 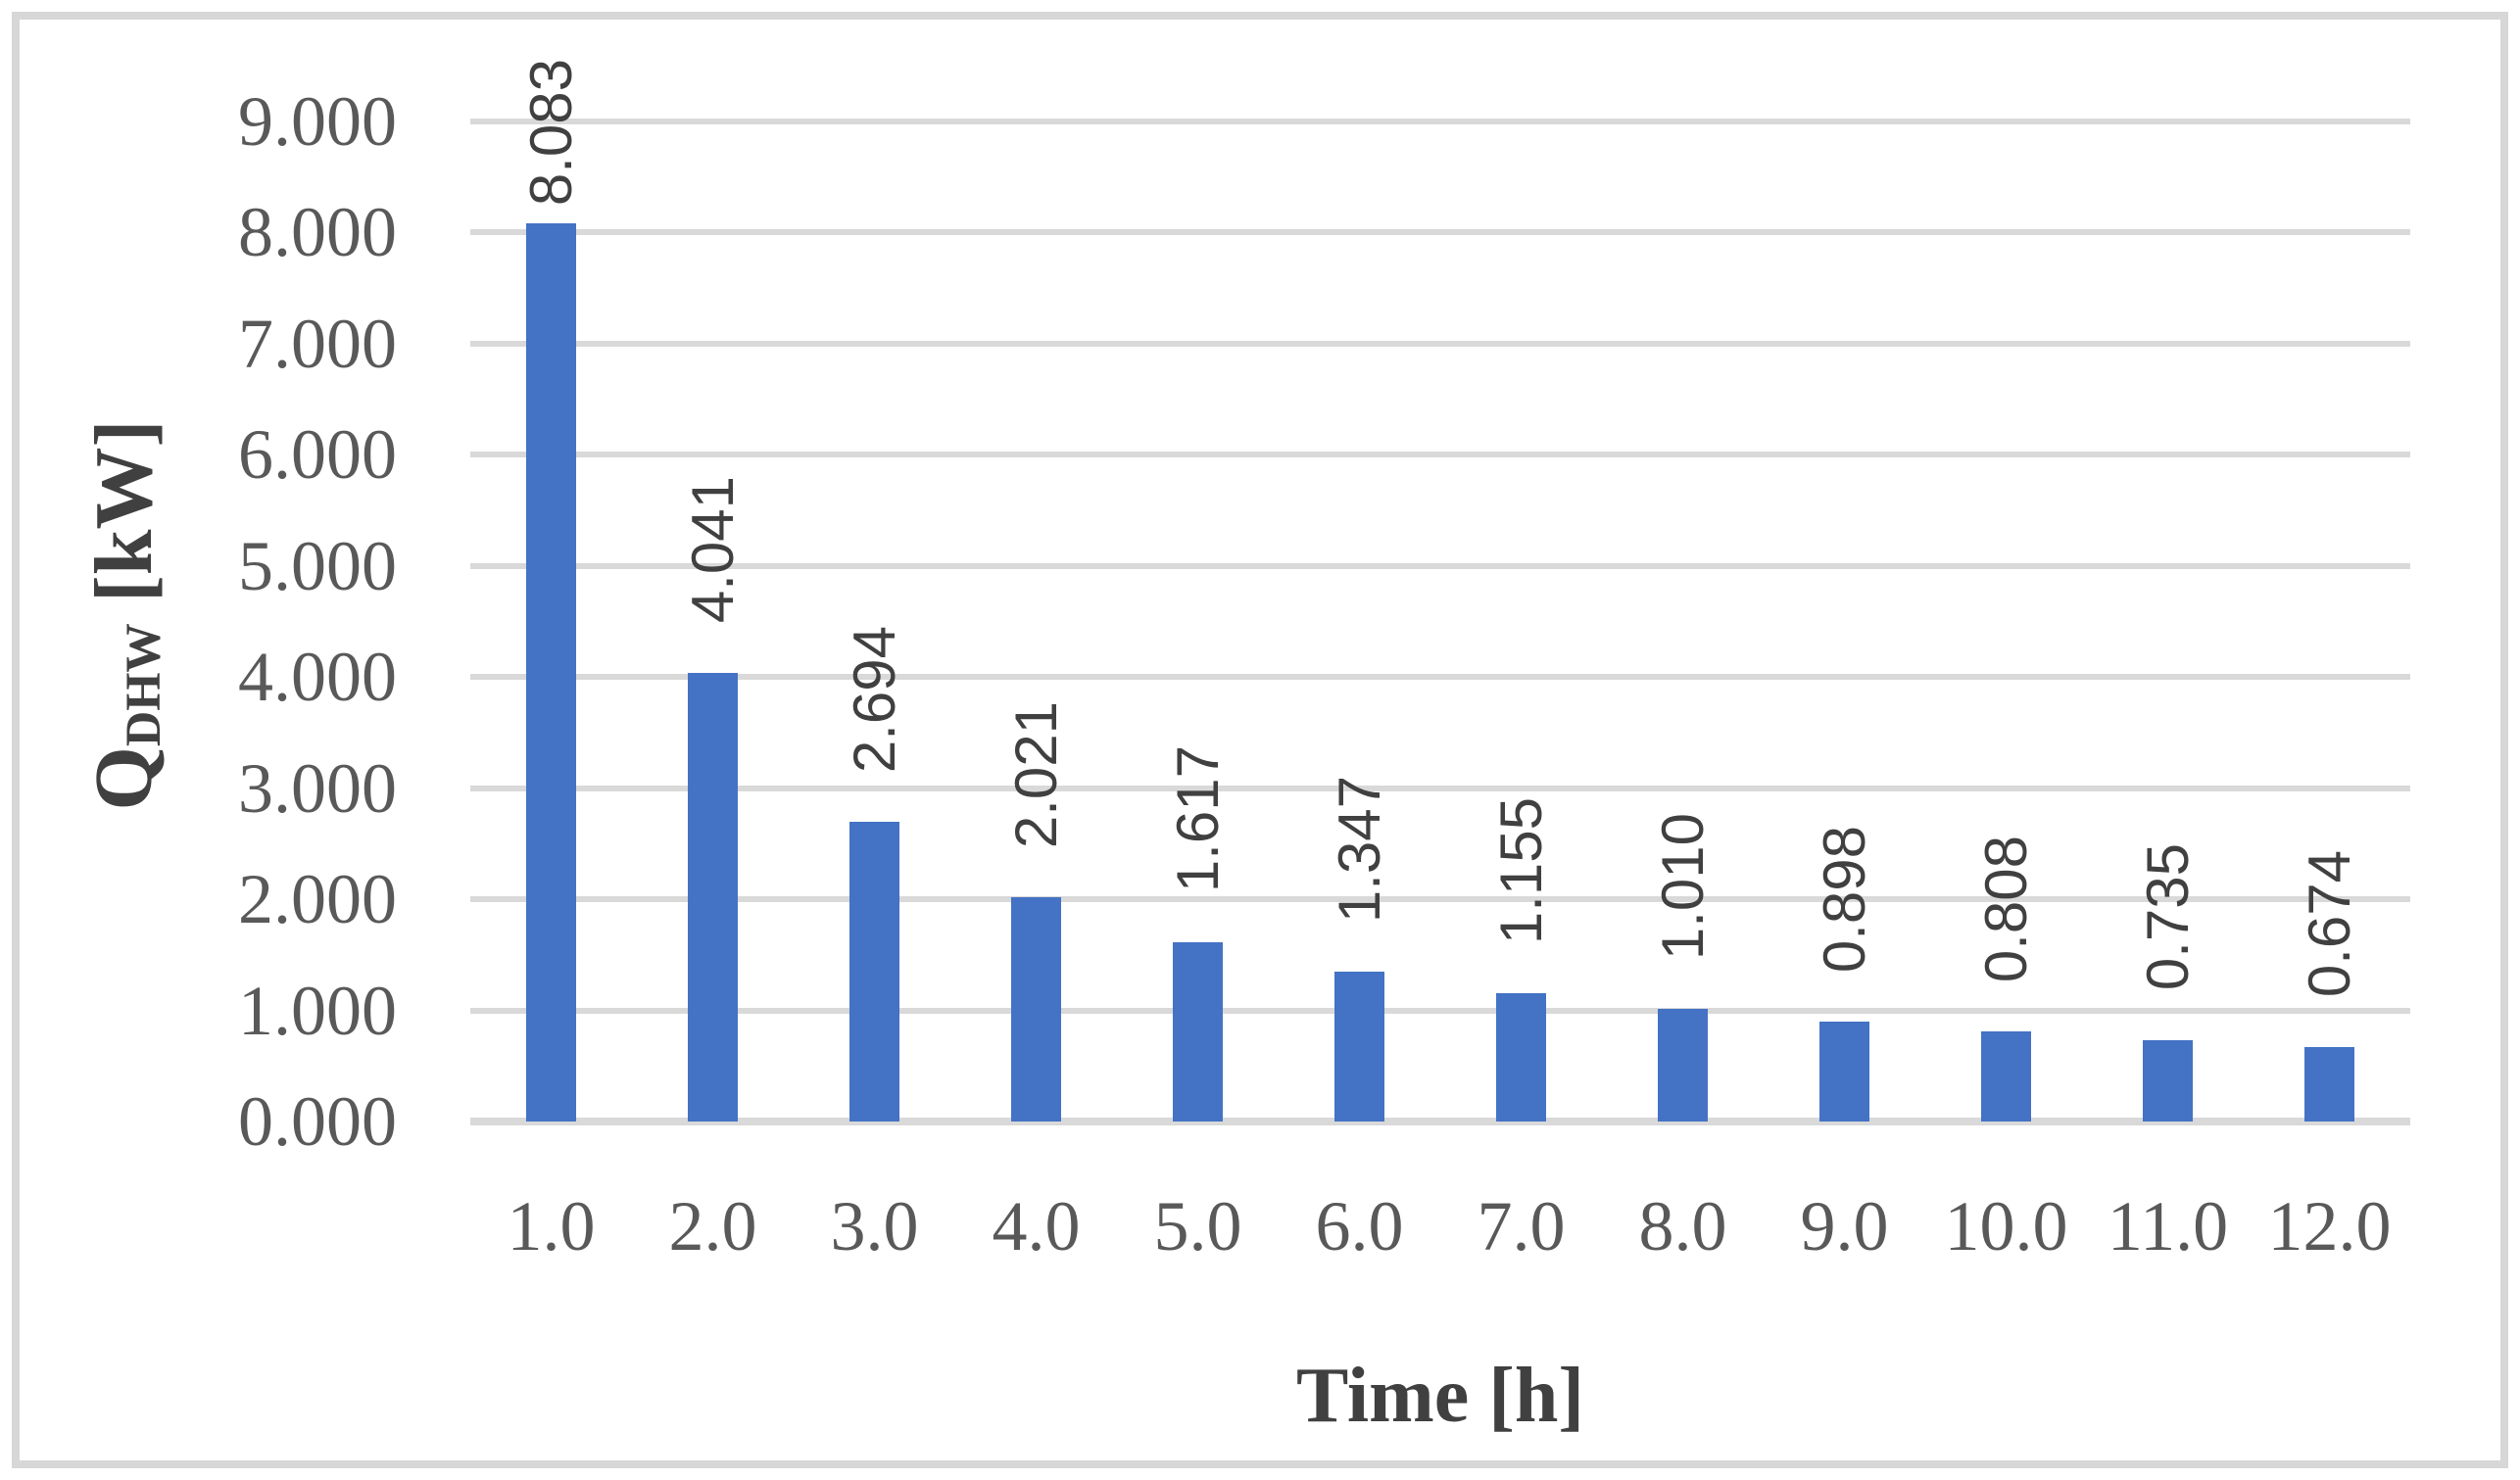 I want to click on x-tick-label: 2.0, so click(x=712, y=1226).